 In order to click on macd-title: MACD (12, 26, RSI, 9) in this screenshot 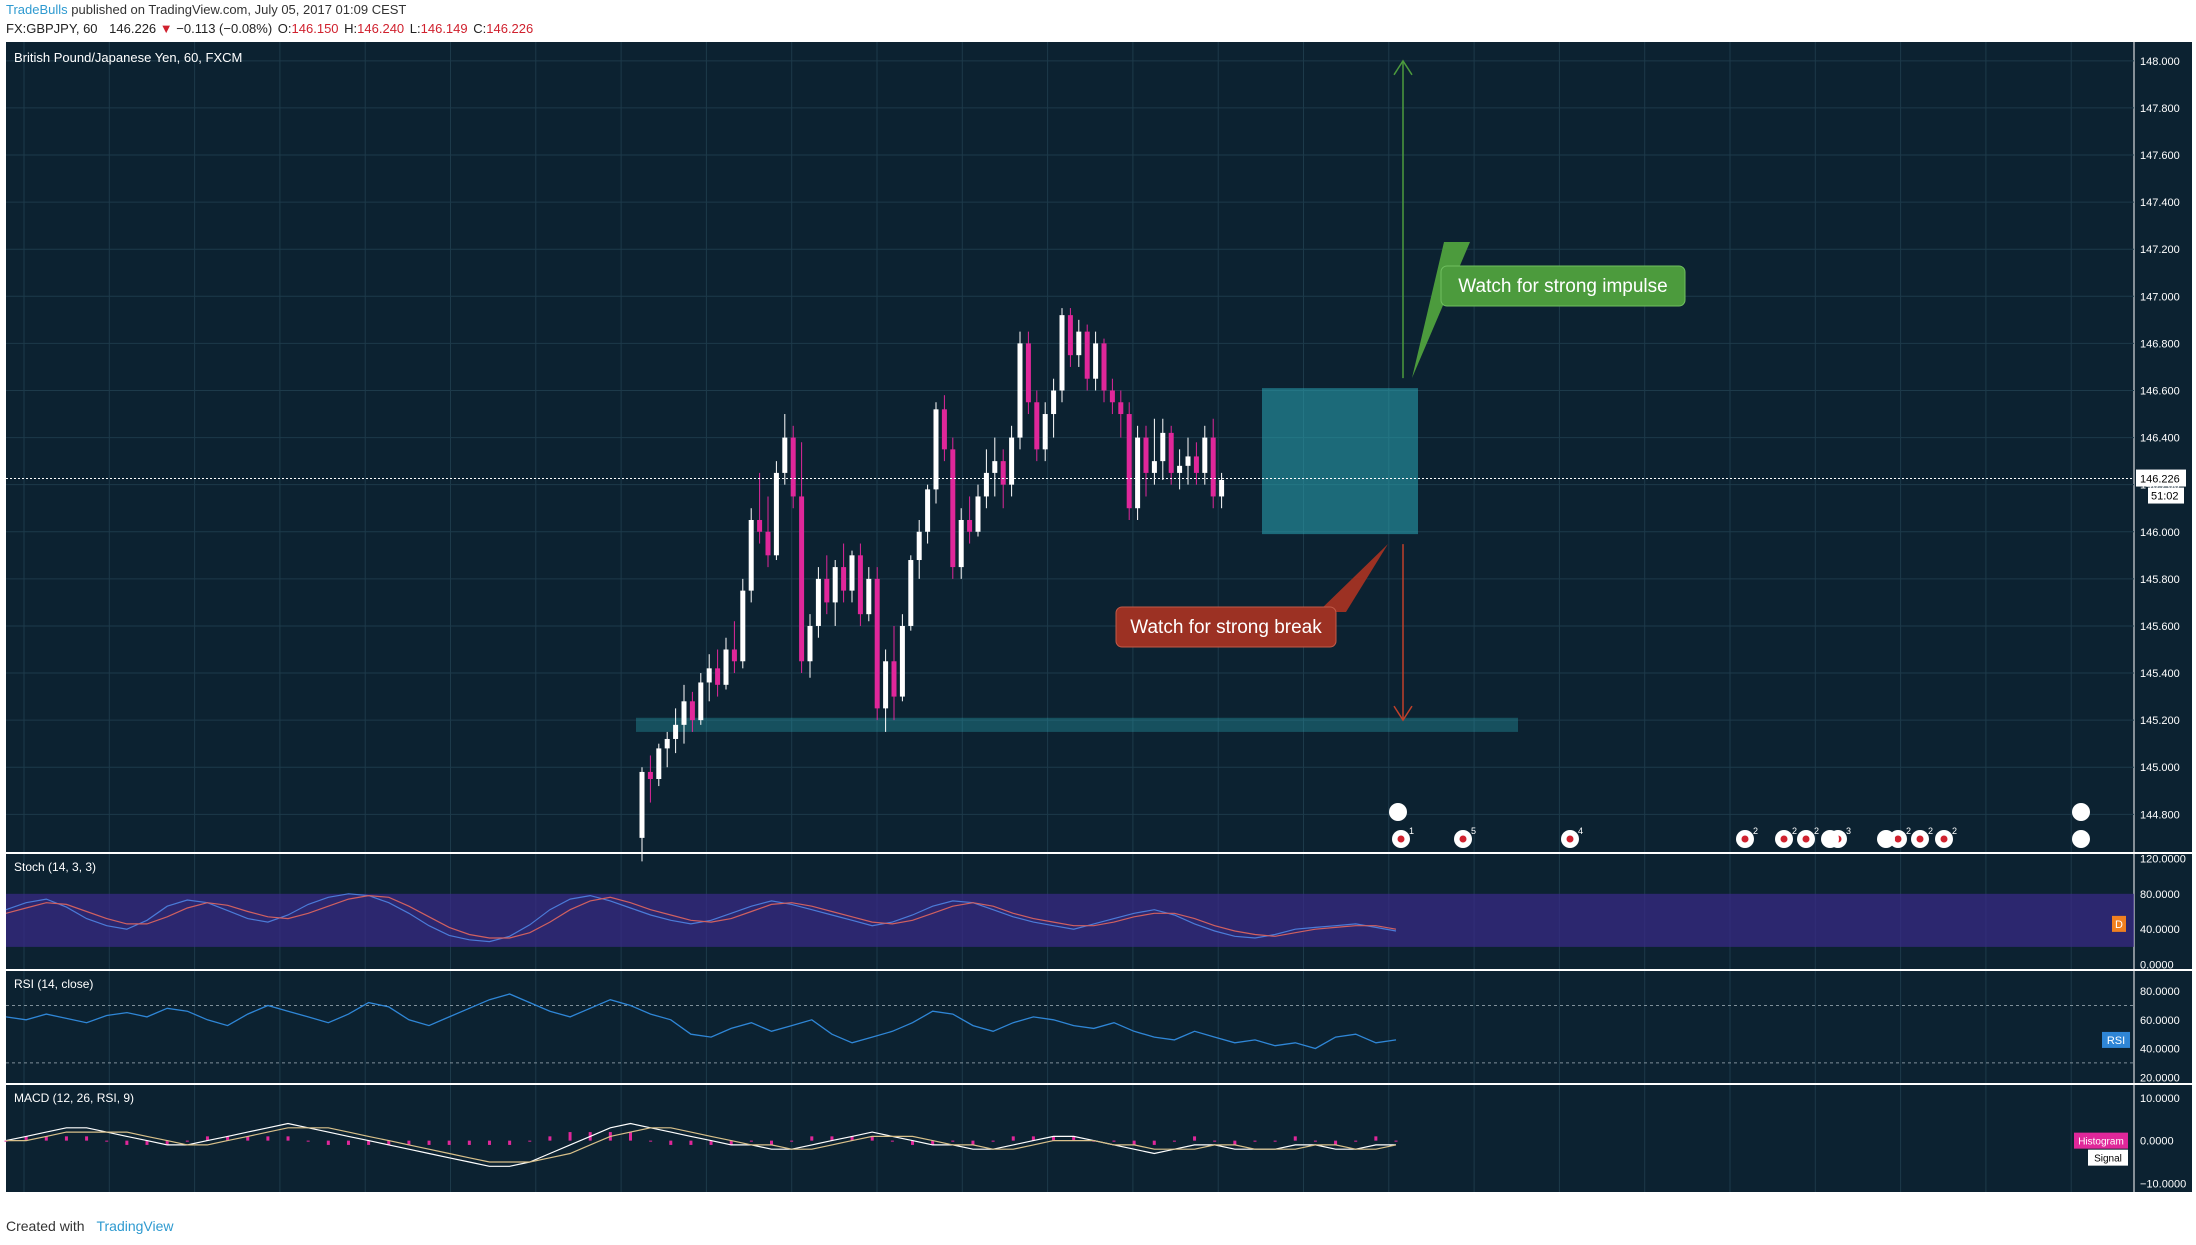, I will do `click(74, 1098)`.